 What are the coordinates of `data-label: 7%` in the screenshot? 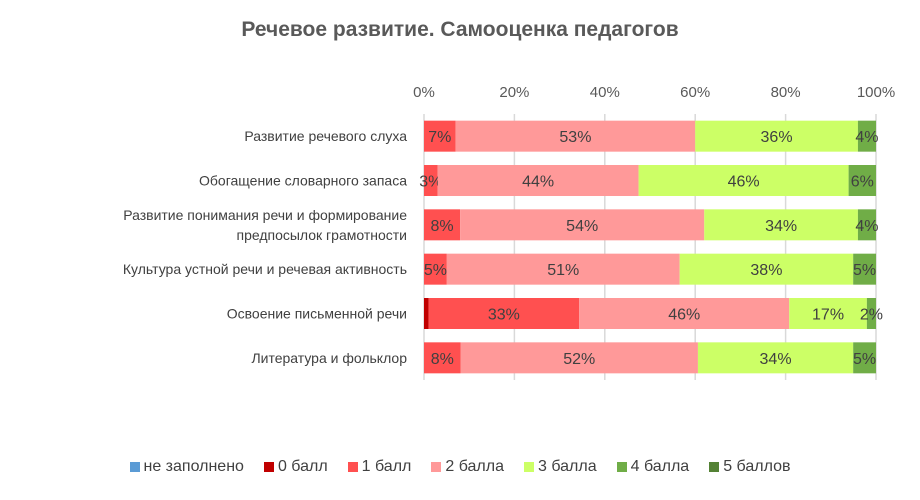 It's located at (439, 137).